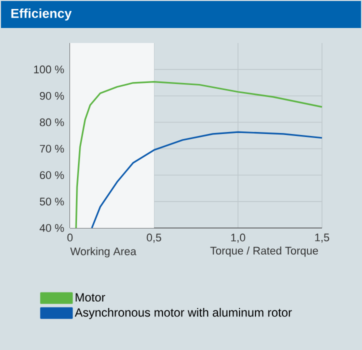 The width and height of the screenshot is (362, 350). Describe the element at coordinates (91, 297) in the screenshot. I see `legend-label: Motor` at that location.